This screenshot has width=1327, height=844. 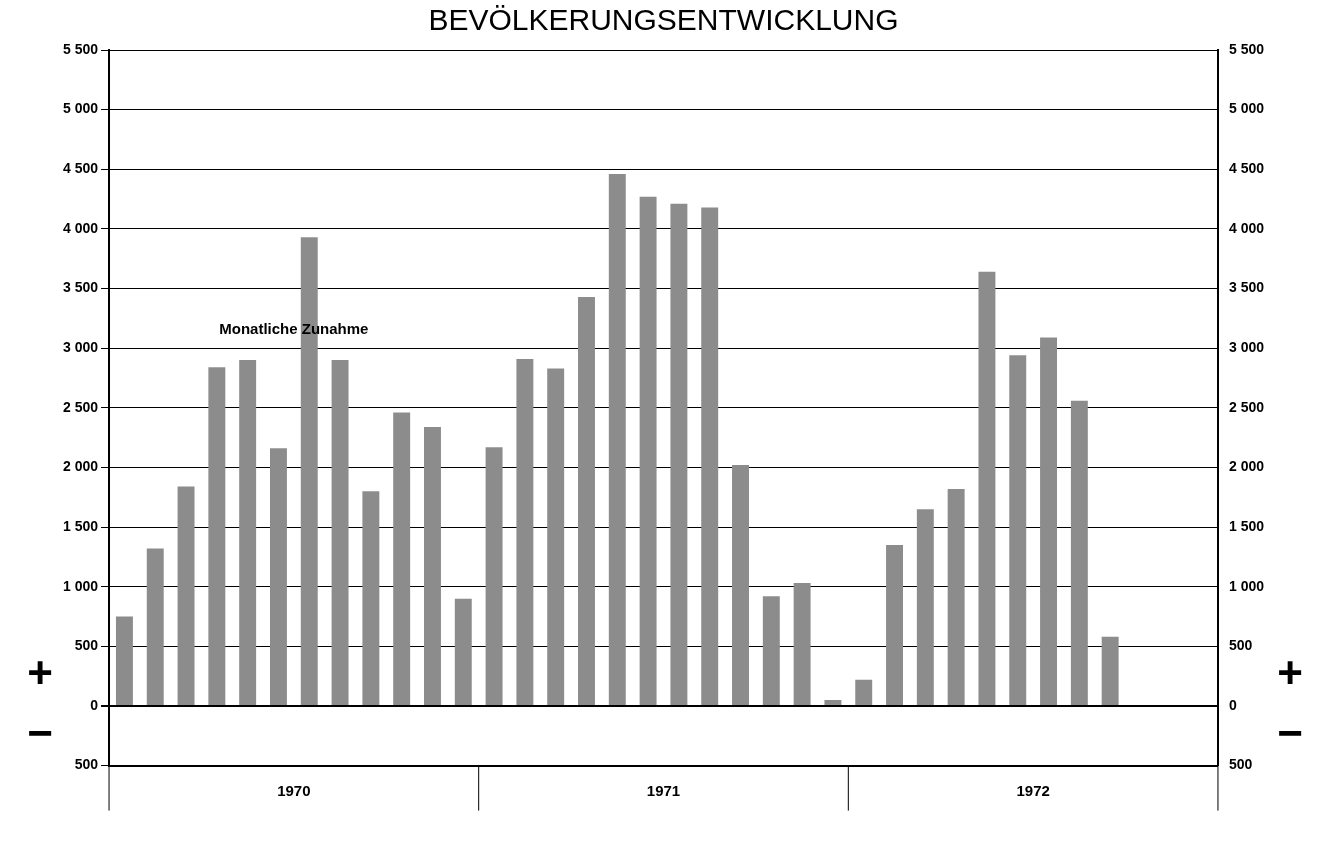 What do you see at coordinates (80, 48) in the screenshot?
I see `y-tick-label: 5 500` at bounding box center [80, 48].